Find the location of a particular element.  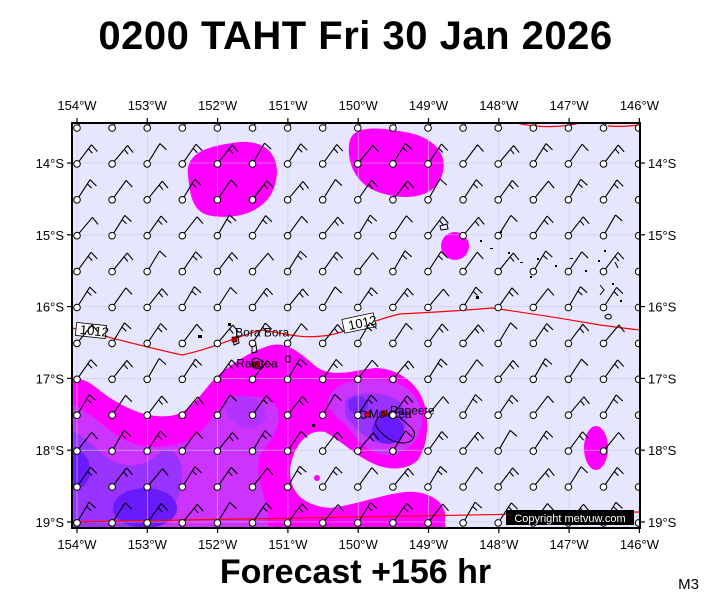

lon-label-top: 149°W is located at coordinates (429, 105).